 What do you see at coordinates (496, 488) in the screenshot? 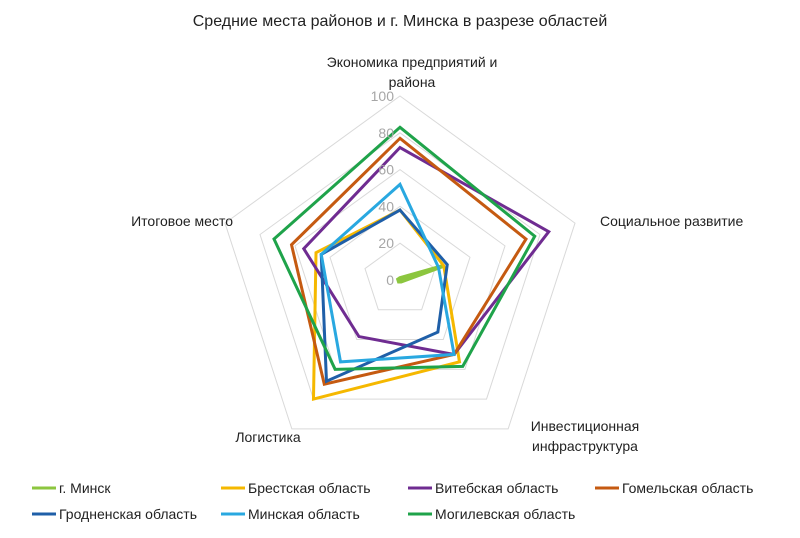
I see `legend-label: Витебская область` at bounding box center [496, 488].